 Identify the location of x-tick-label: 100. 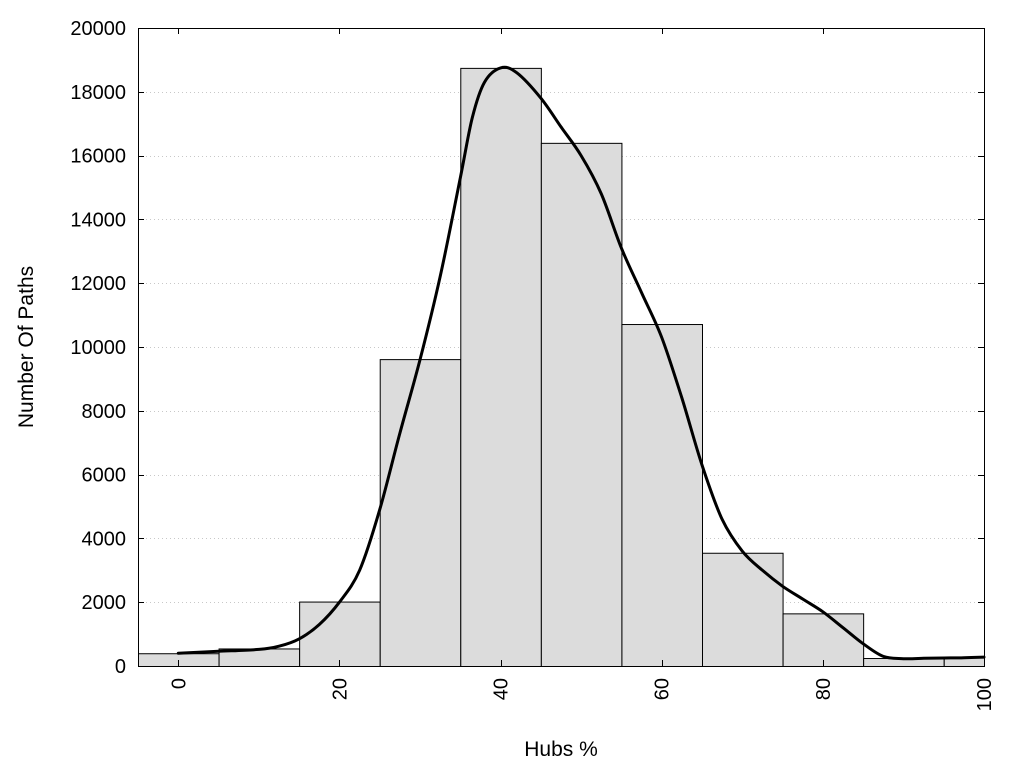
(985, 694).